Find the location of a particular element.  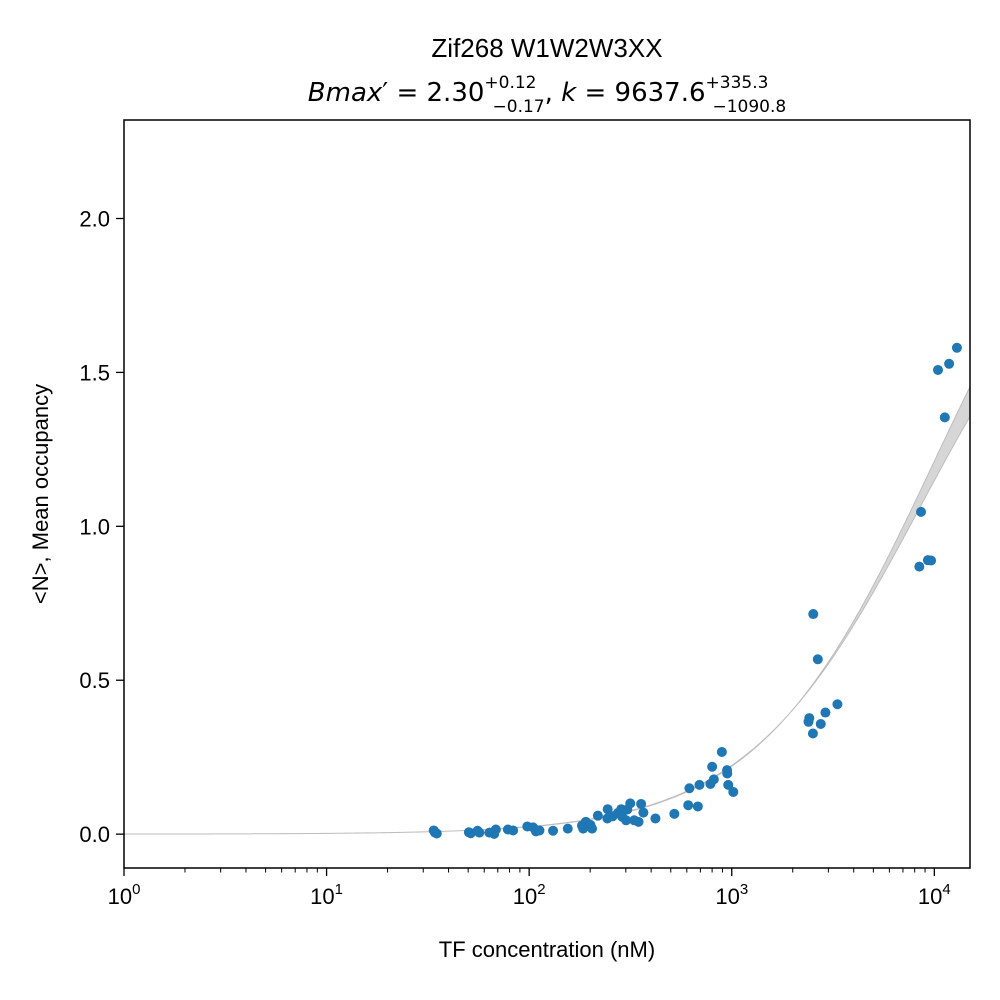

x-axis-label: TF concentration (nM) is located at coordinates (547, 949).